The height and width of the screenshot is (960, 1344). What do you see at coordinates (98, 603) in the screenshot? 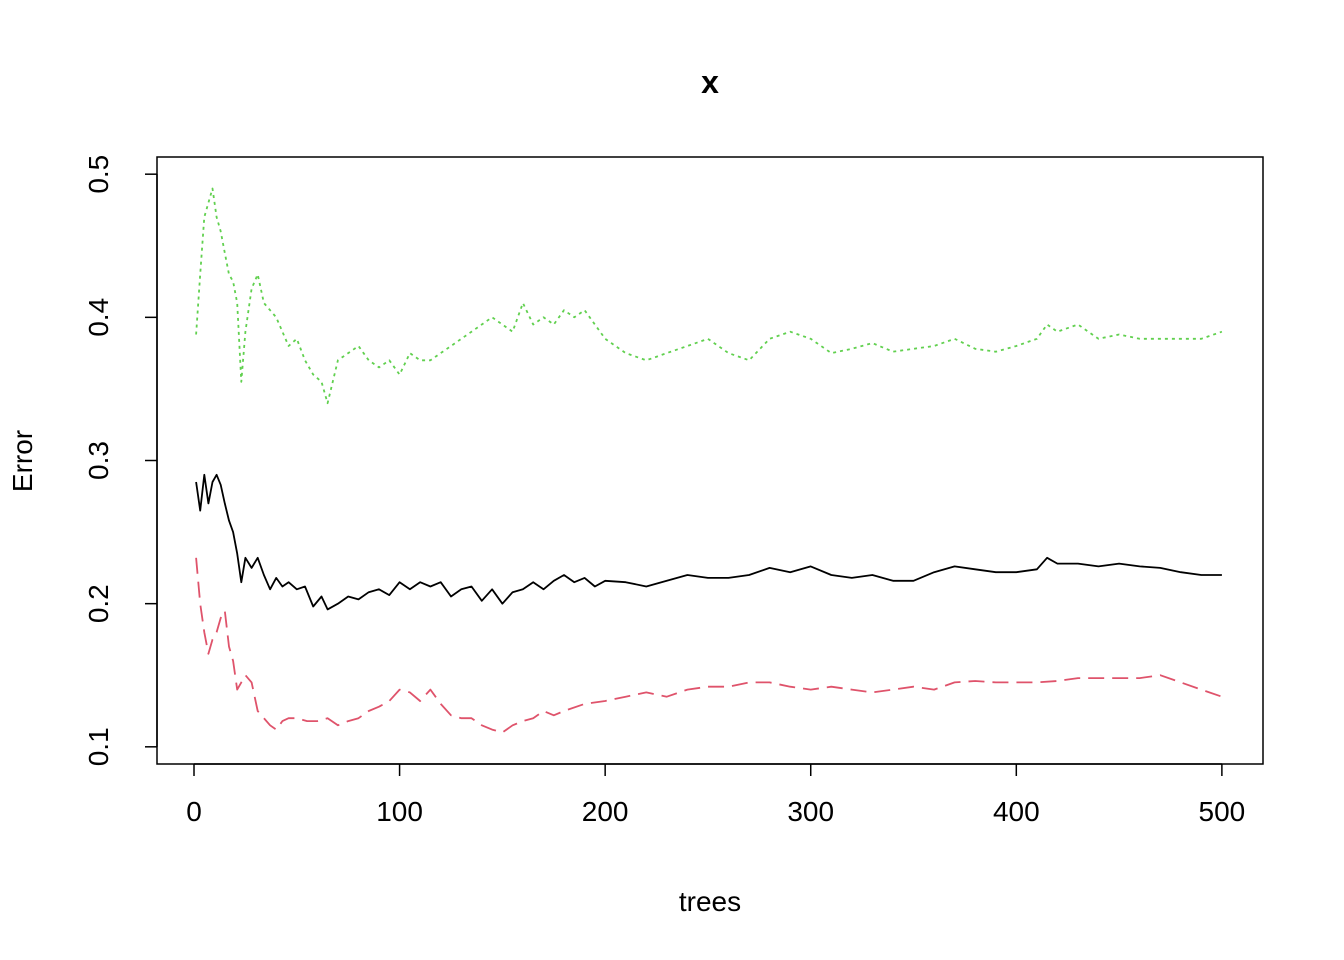
I see `y-tick-label: 0.2` at bounding box center [98, 603].